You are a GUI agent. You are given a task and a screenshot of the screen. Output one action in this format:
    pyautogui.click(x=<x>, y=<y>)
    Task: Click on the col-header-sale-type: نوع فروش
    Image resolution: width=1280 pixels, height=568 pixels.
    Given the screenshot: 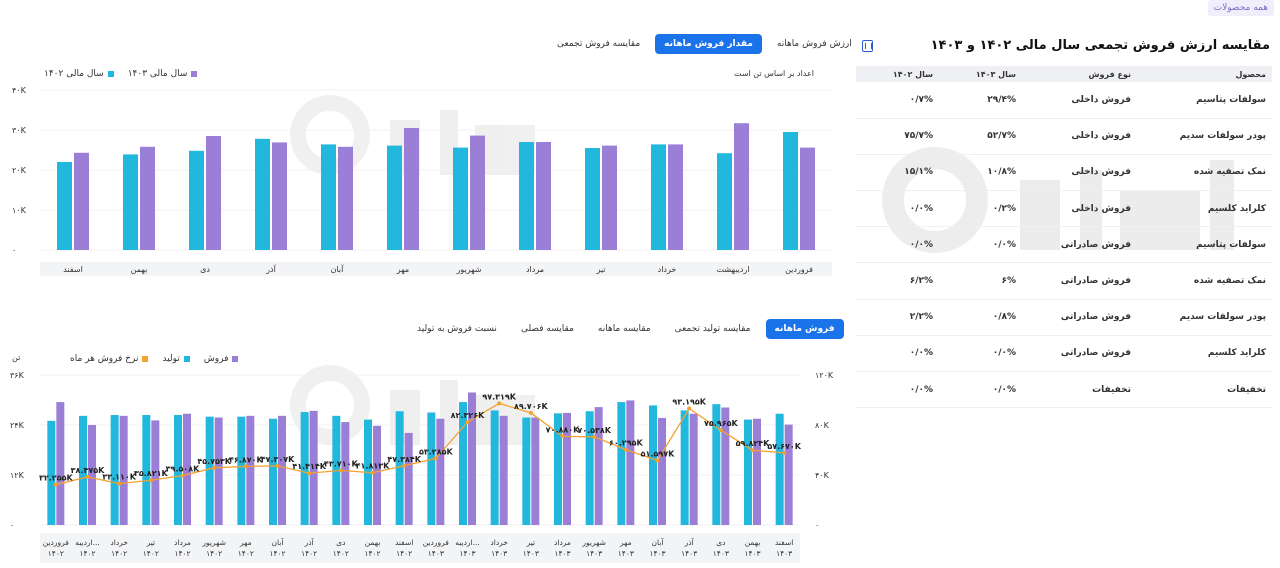 What is the action you would take?
    pyautogui.click(x=1079, y=74)
    